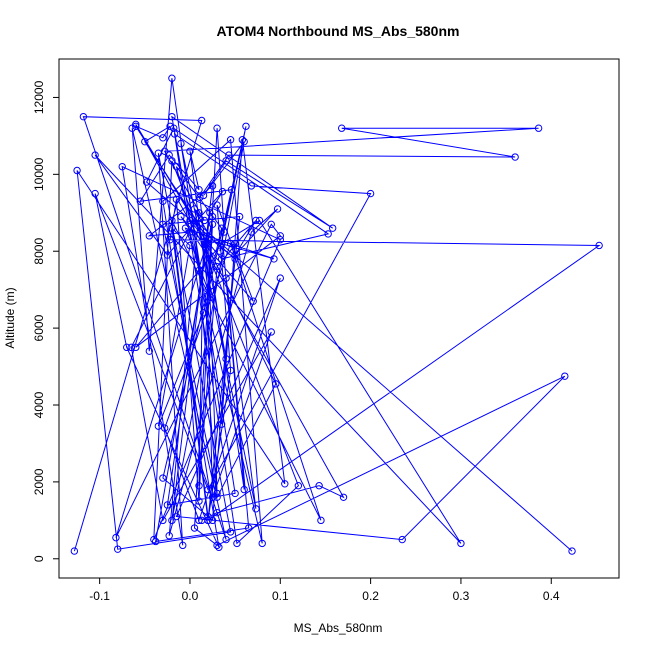 The height and width of the screenshot is (650, 650). Describe the element at coordinates (10, 317) in the screenshot. I see `y-axis-label: Altitude (m)` at that location.